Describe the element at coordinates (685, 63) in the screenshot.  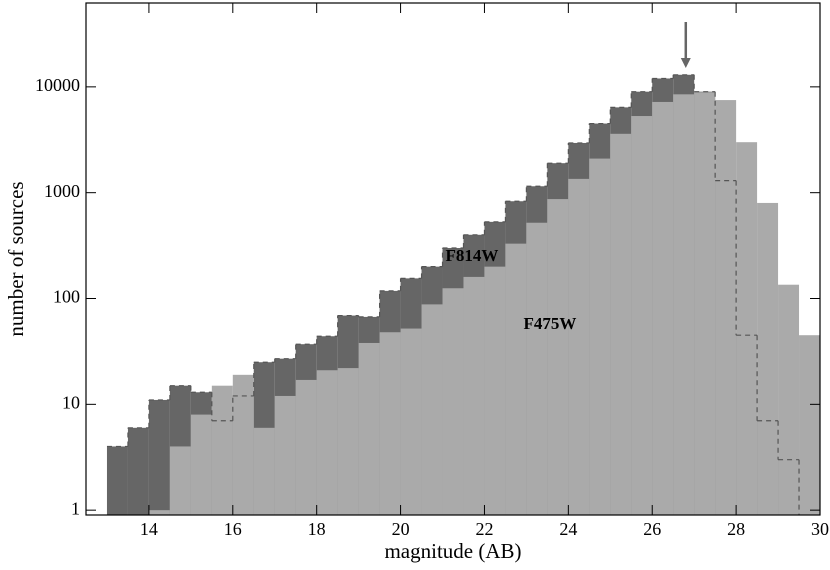
I see `arrow-head` at that location.